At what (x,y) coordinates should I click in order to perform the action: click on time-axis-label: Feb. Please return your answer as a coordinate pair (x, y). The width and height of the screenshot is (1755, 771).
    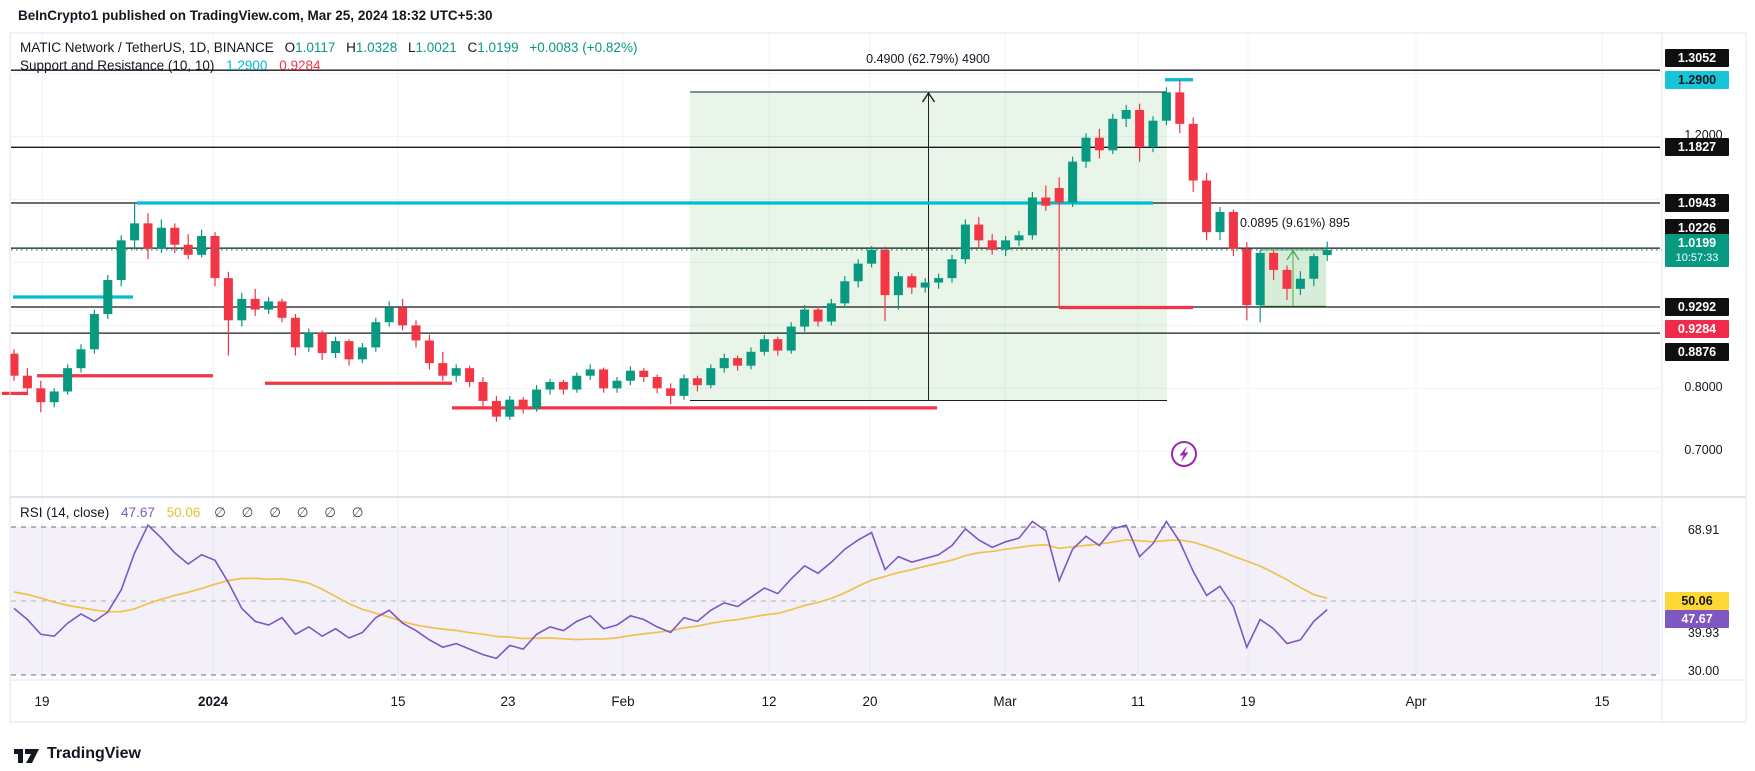
    Looking at the image, I should click on (623, 701).